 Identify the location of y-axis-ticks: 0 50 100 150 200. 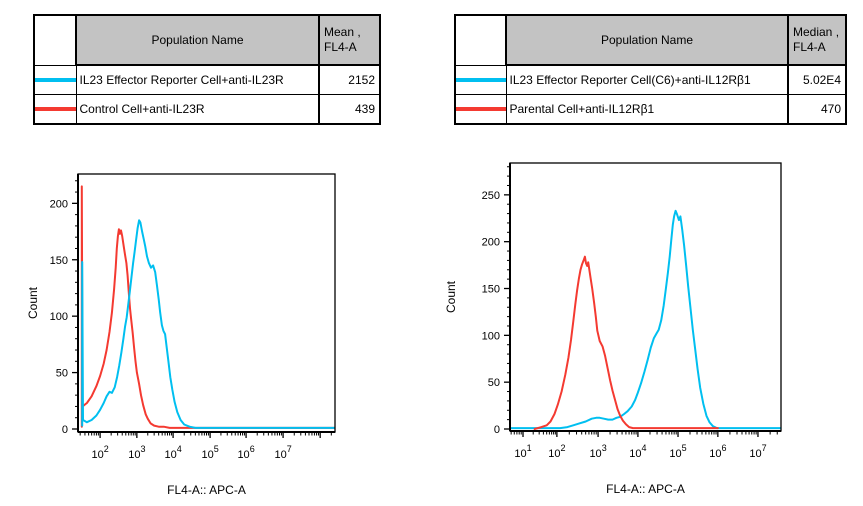
(64, 308).